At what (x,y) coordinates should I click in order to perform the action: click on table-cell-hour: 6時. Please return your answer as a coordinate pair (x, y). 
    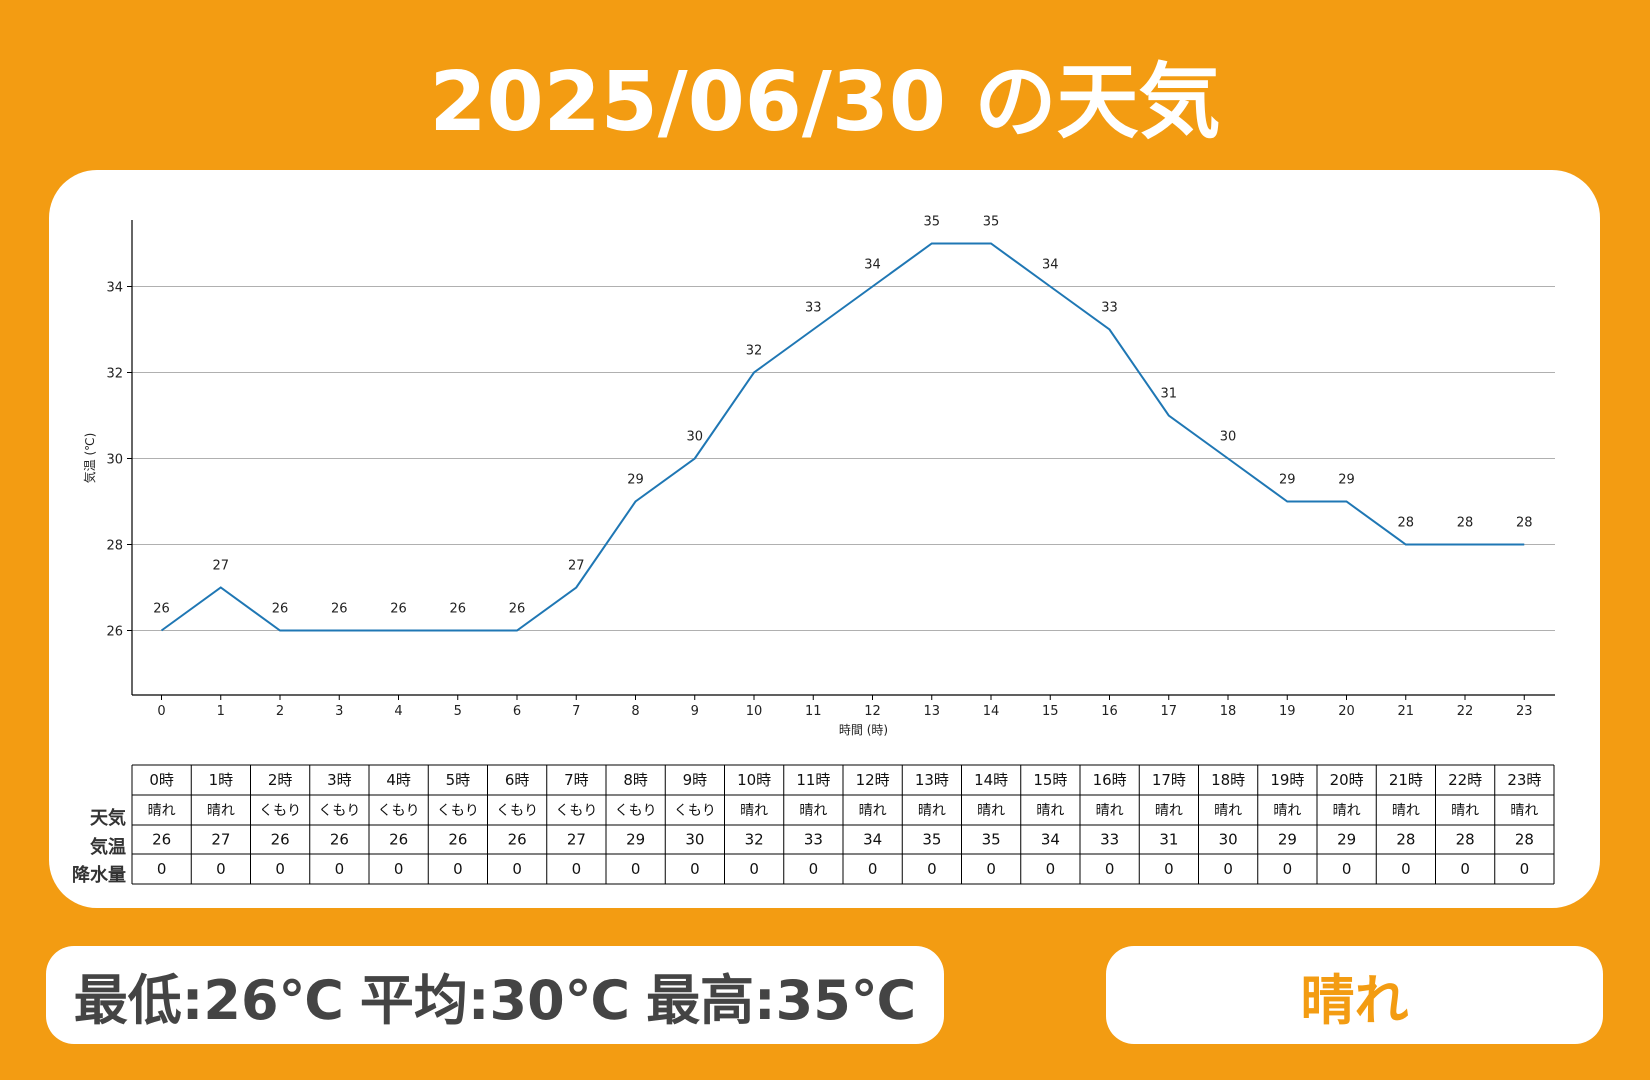
    Looking at the image, I should click on (517, 780).